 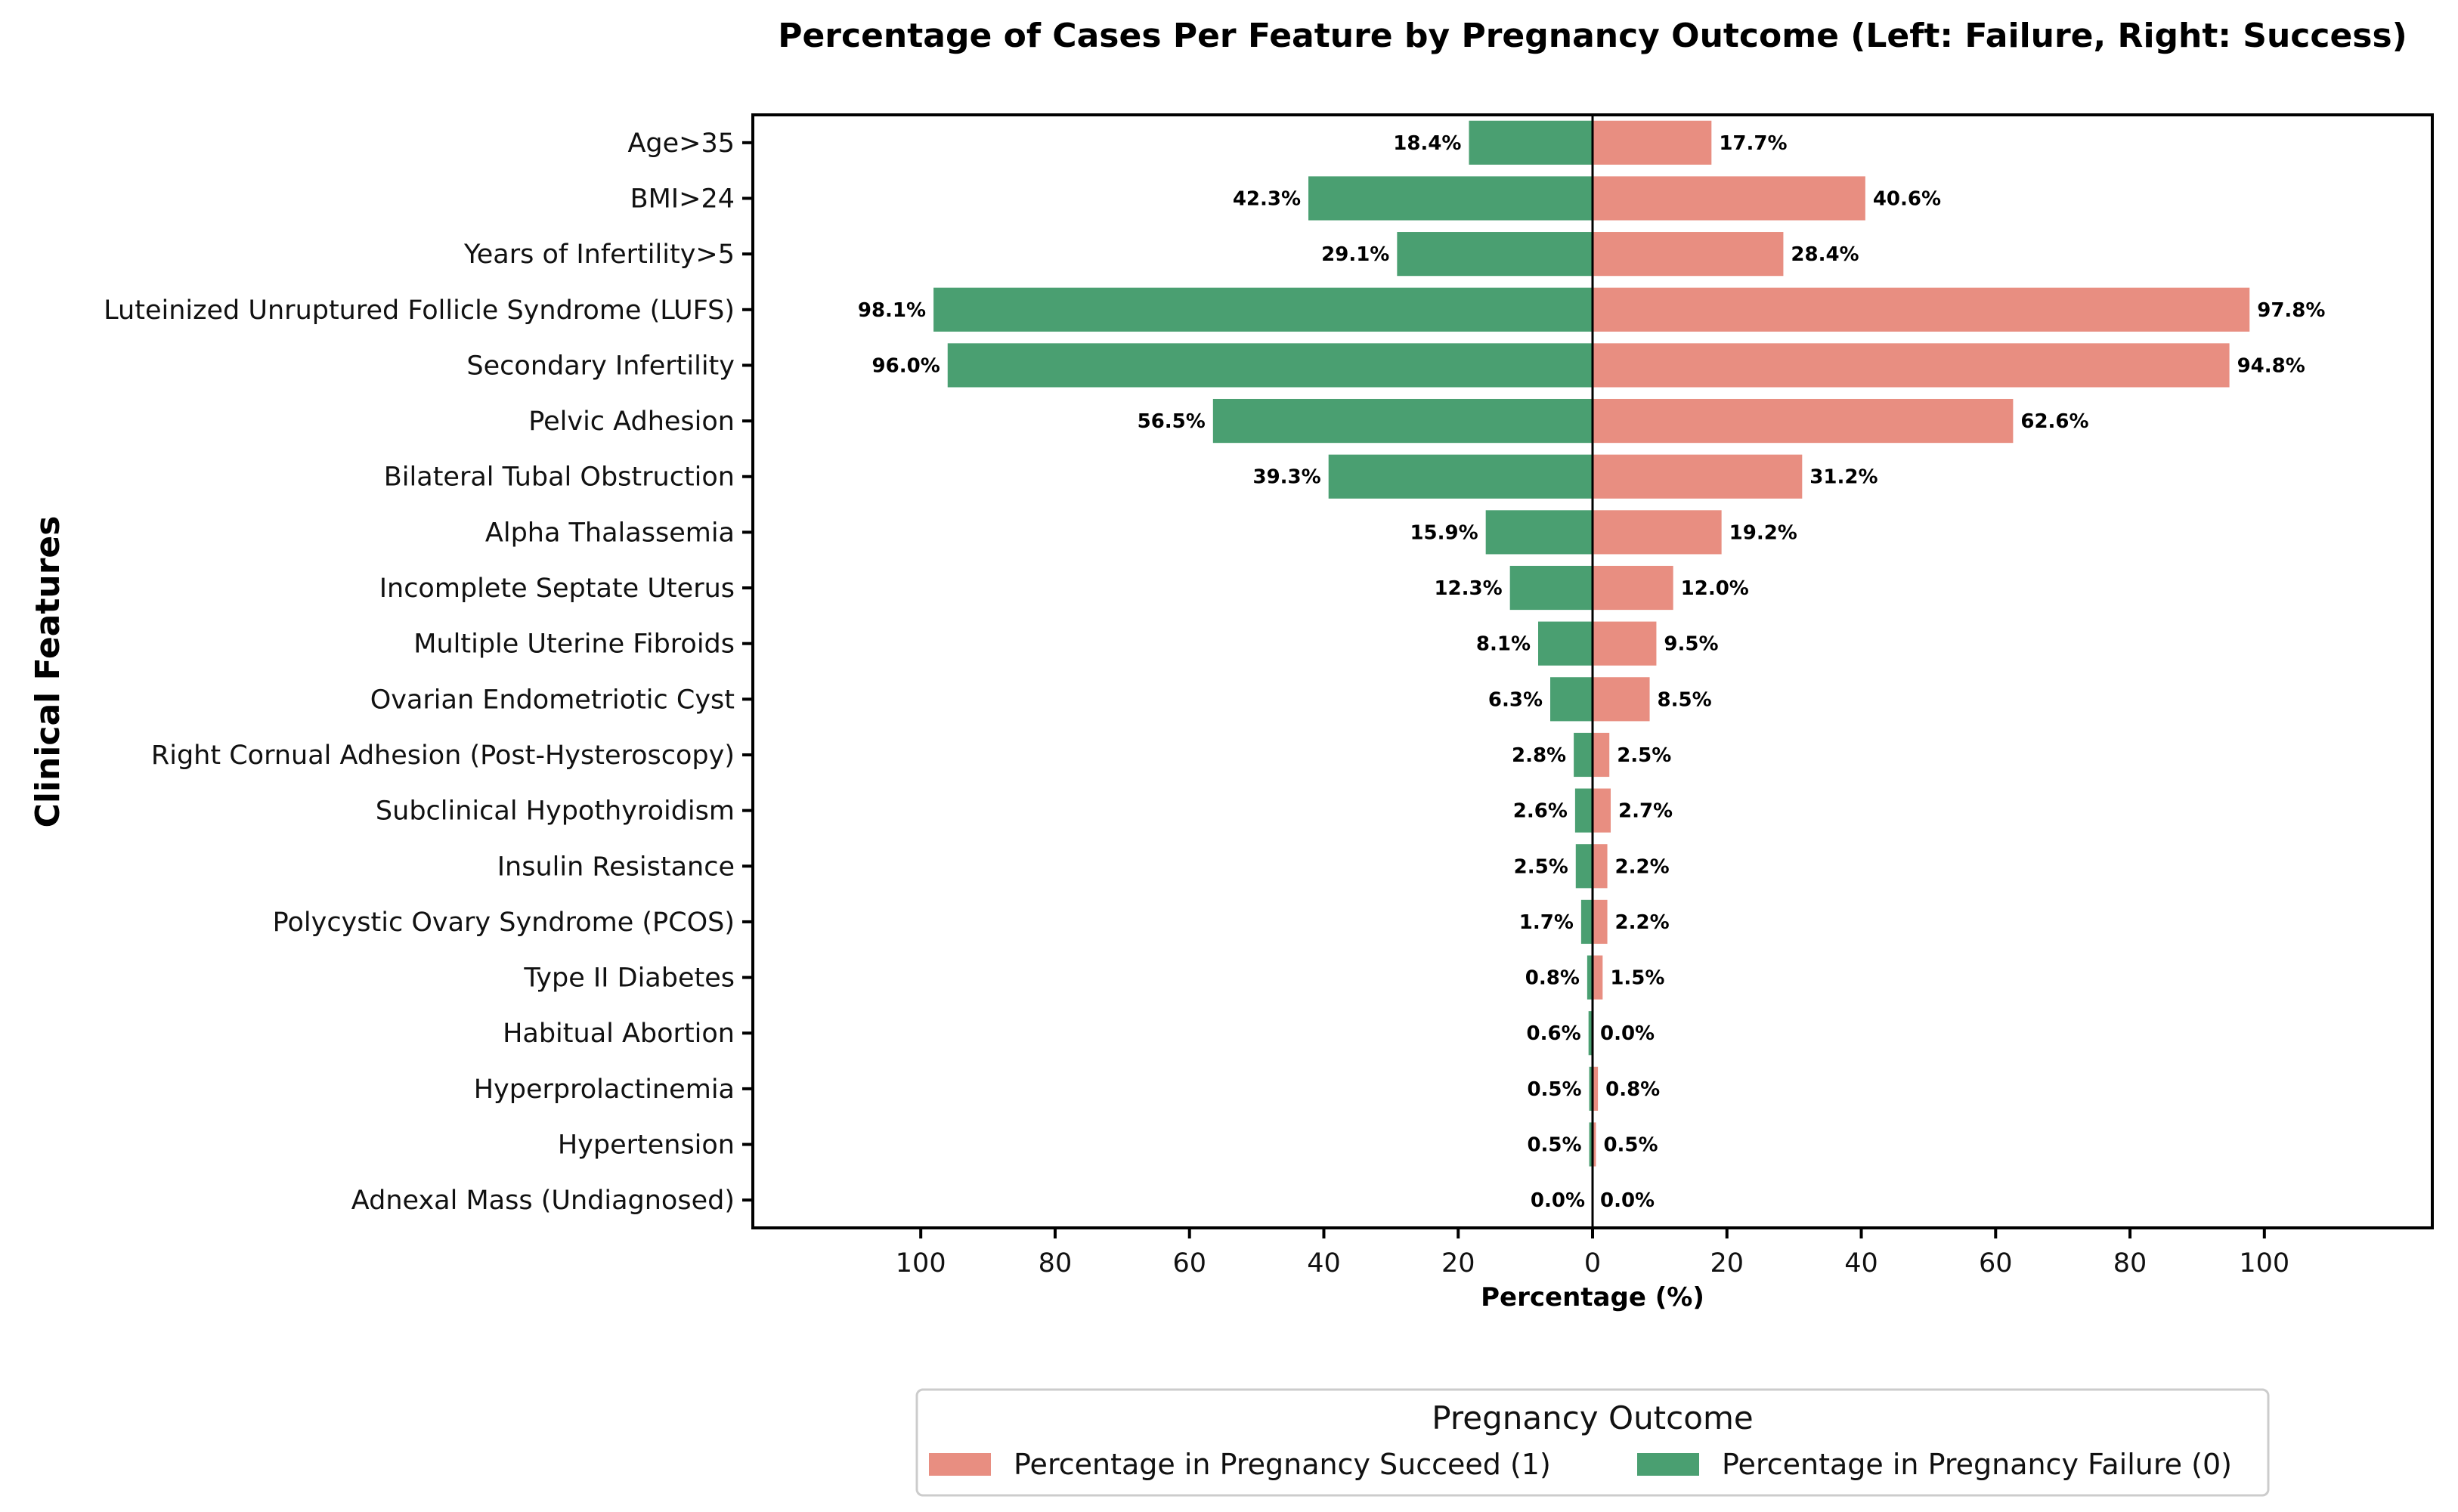 What do you see at coordinates (1583, 755) in the screenshot?
I see `bar-failure-right-cornual-adhesion-post-hysteroscopy` at bounding box center [1583, 755].